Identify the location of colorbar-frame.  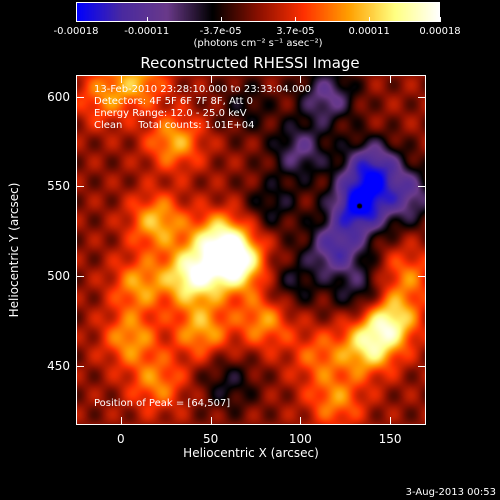
(258, 12).